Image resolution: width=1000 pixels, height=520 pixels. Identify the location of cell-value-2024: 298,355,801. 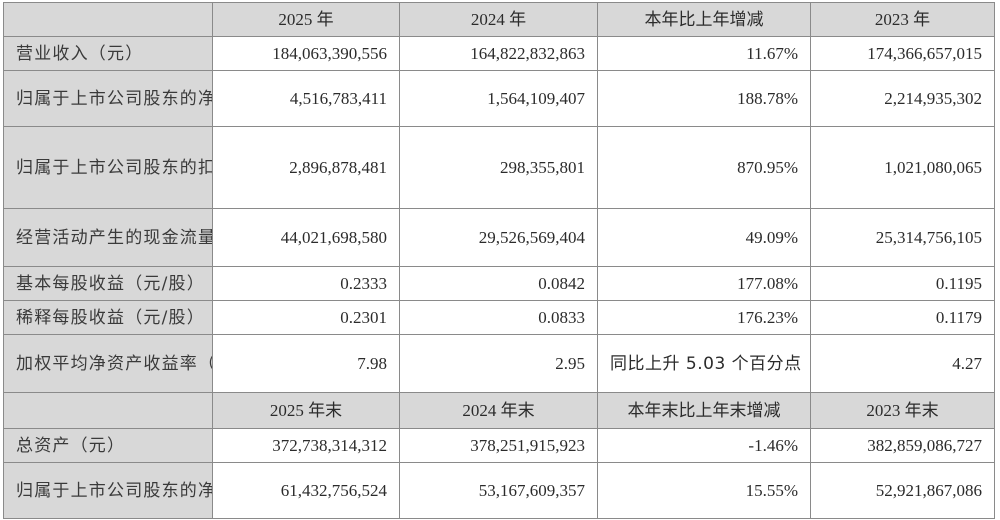
(498, 167).